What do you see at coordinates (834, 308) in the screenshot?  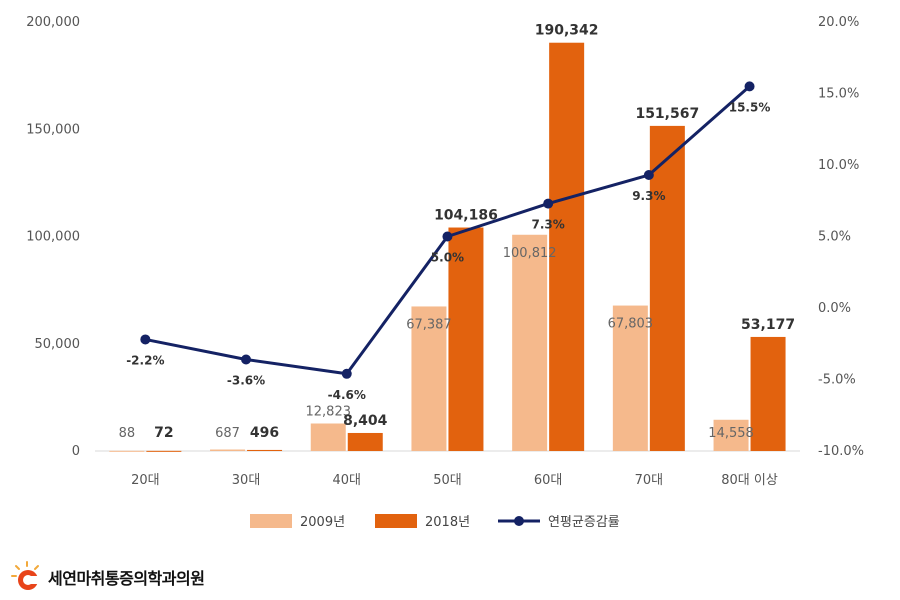 I see `right-axis-tick: 0.0%` at bounding box center [834, 308].